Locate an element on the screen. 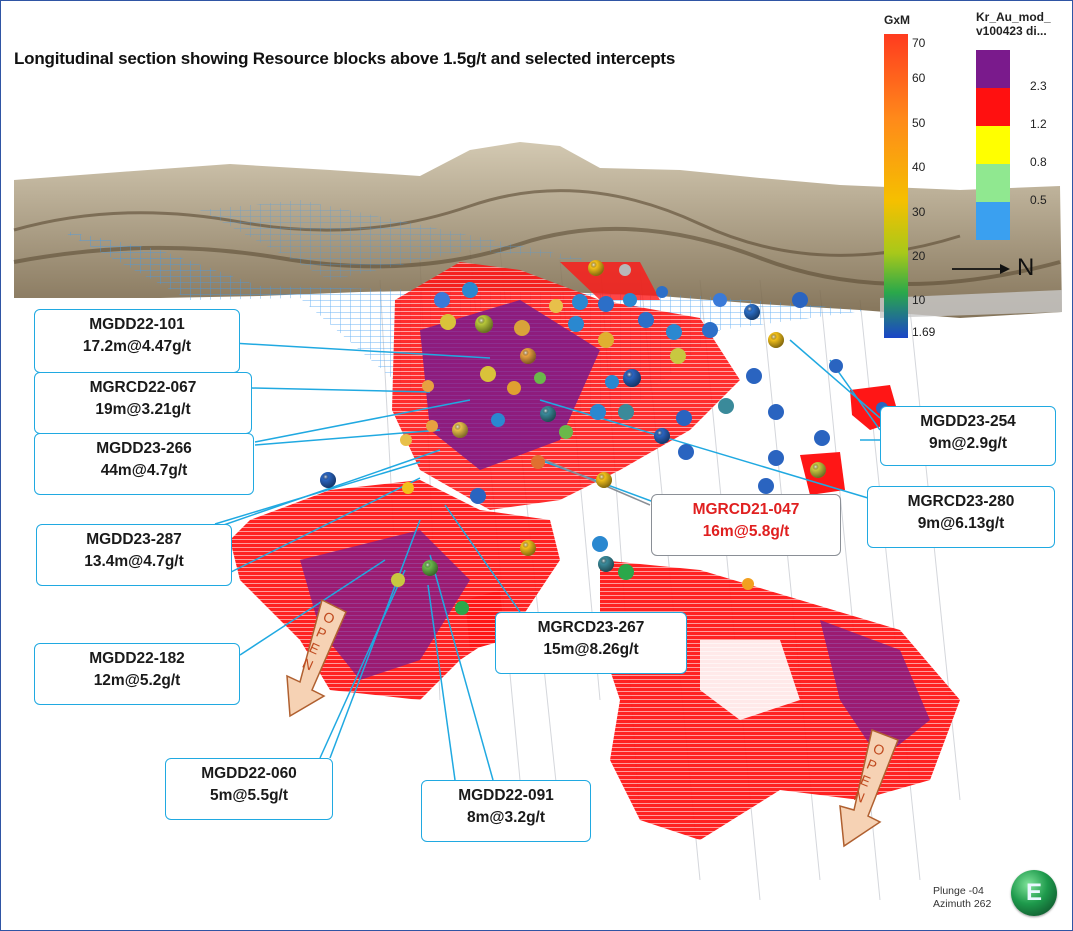  callout-mgdd22-101: MGDD22-101 17.2m@4.47g/t is located at coordinates (137, 341).